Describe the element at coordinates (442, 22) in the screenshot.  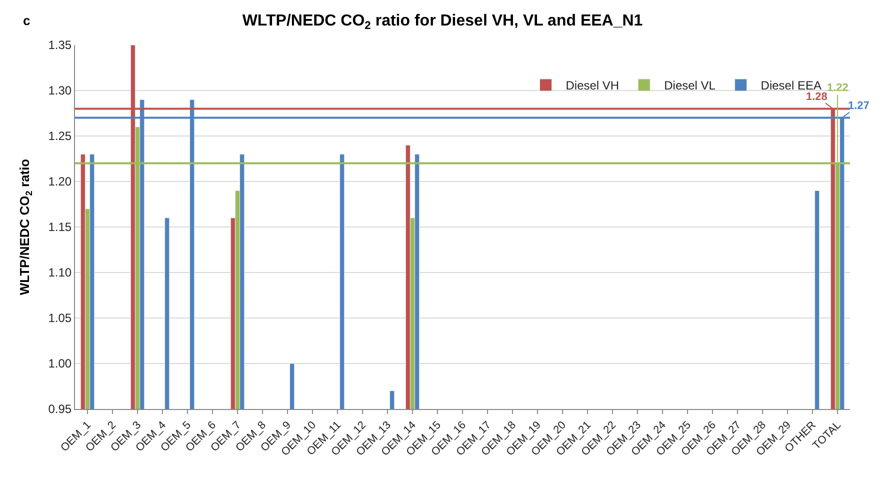
I see `chart-title: WLTP/NEDC CO$_{2}$ ratio for Diesel VH, VL and EEA_N1` at that location.